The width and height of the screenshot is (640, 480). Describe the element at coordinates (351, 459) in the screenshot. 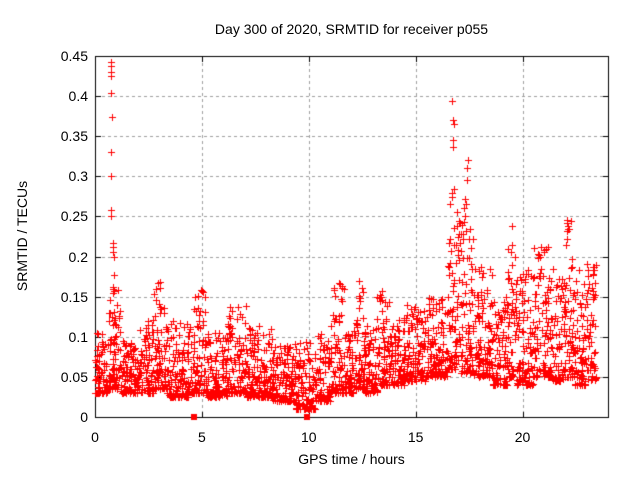

I see `x-axis-label: GPS time / hours` at that location.